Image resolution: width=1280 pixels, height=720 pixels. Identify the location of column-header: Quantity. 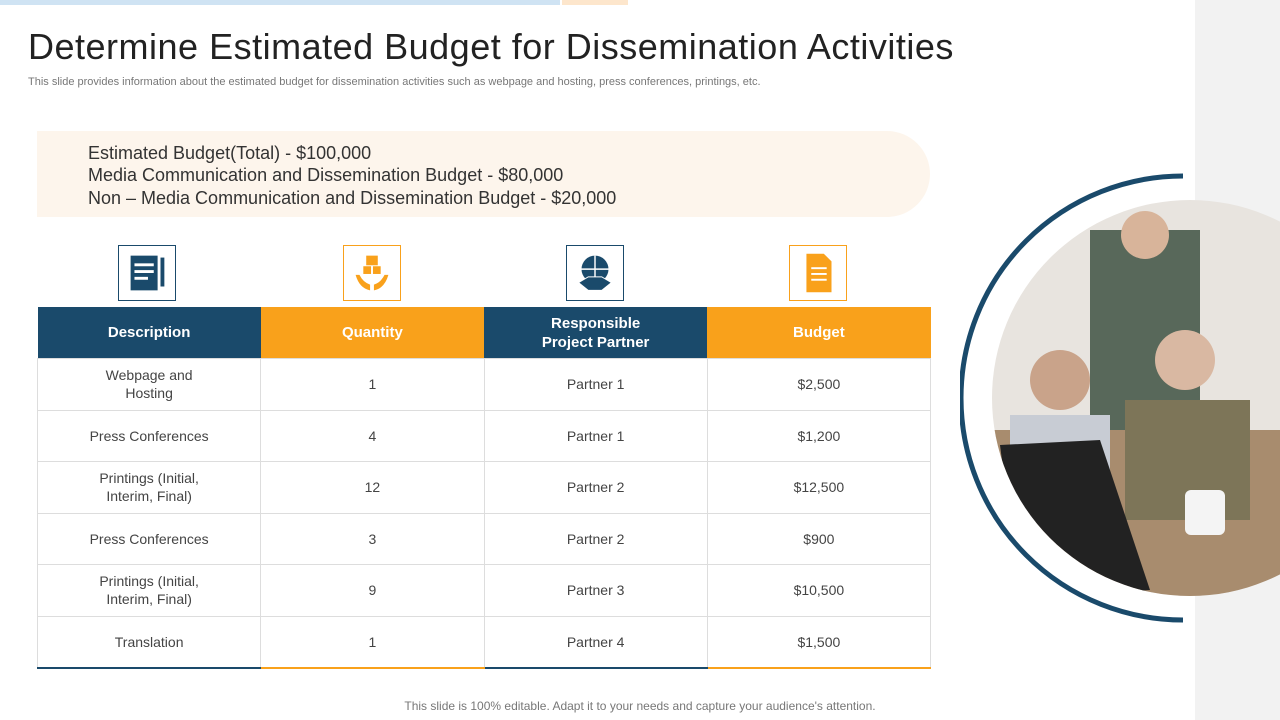
(372, 333).